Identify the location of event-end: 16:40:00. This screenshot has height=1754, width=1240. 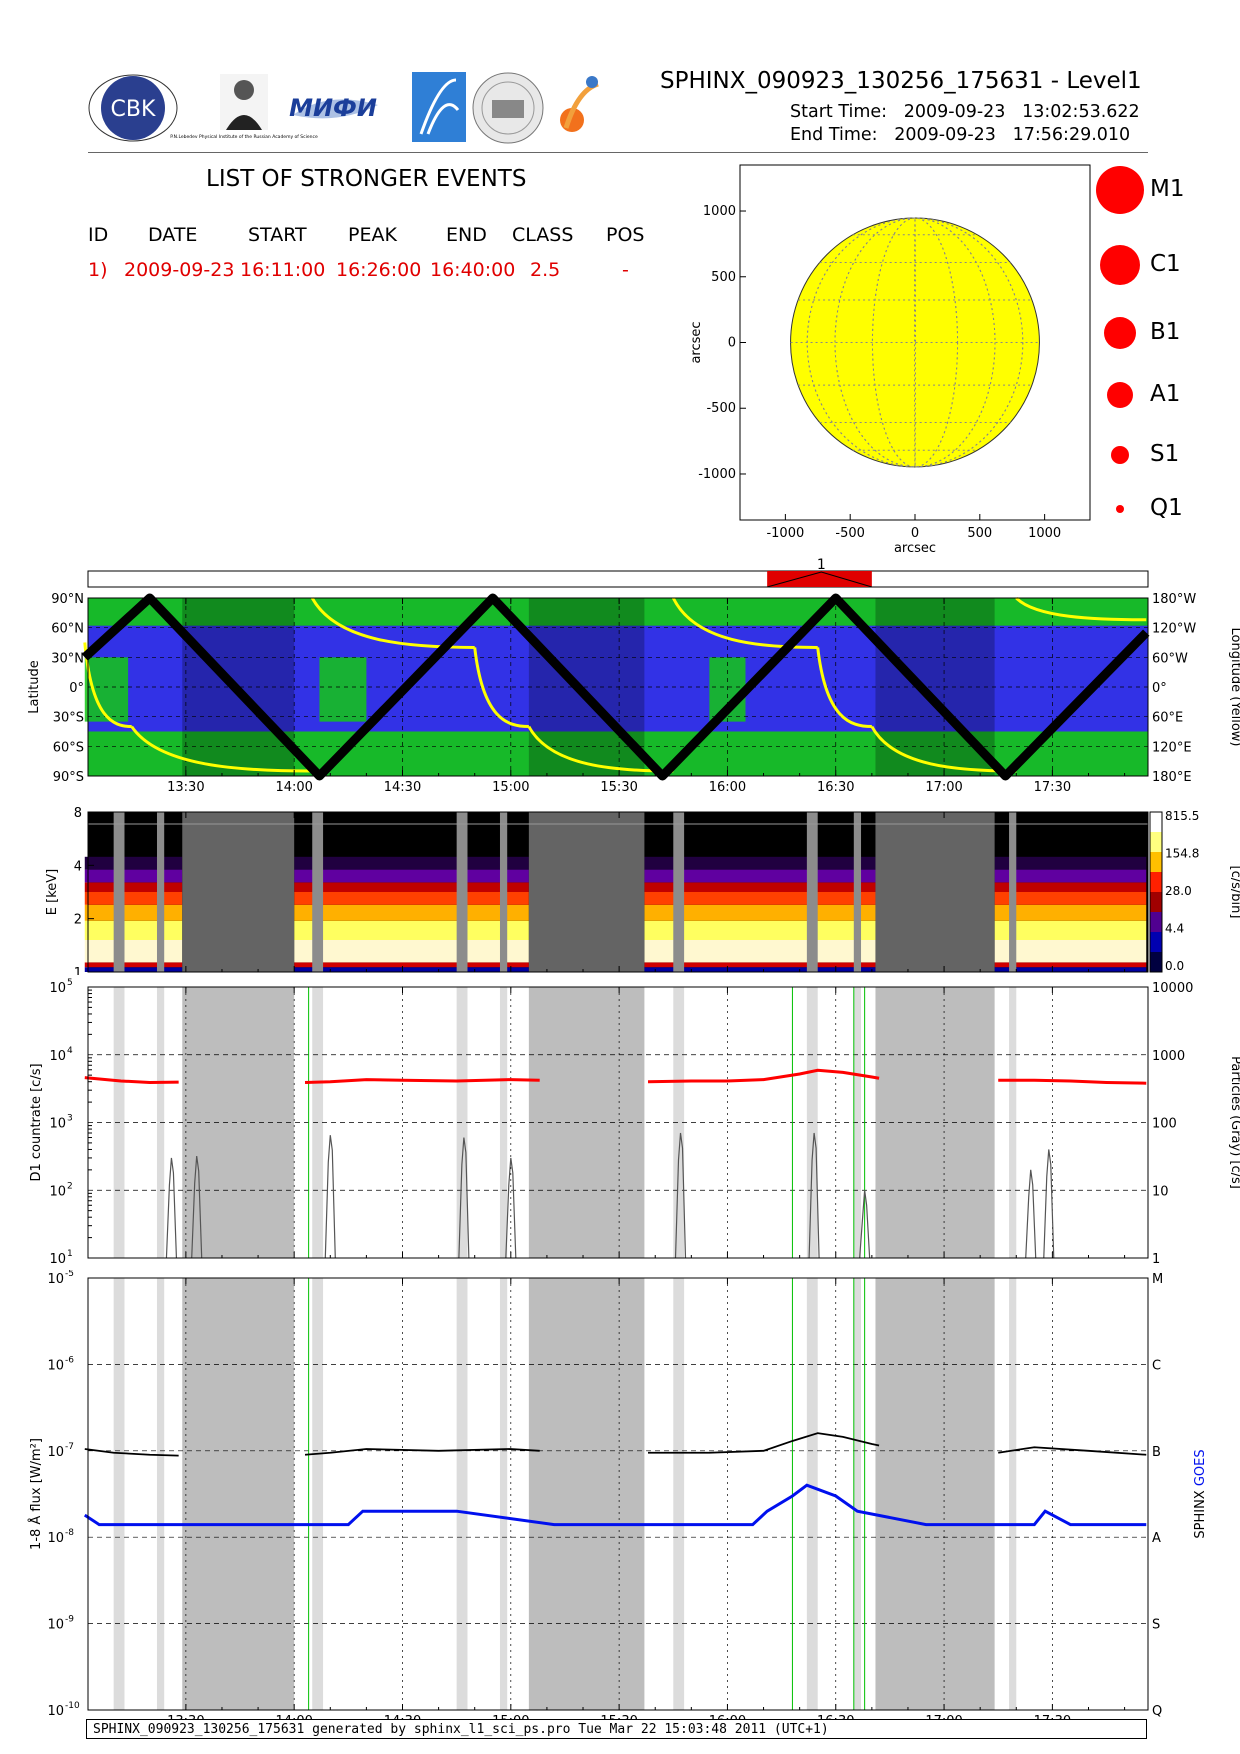
(473, 270).